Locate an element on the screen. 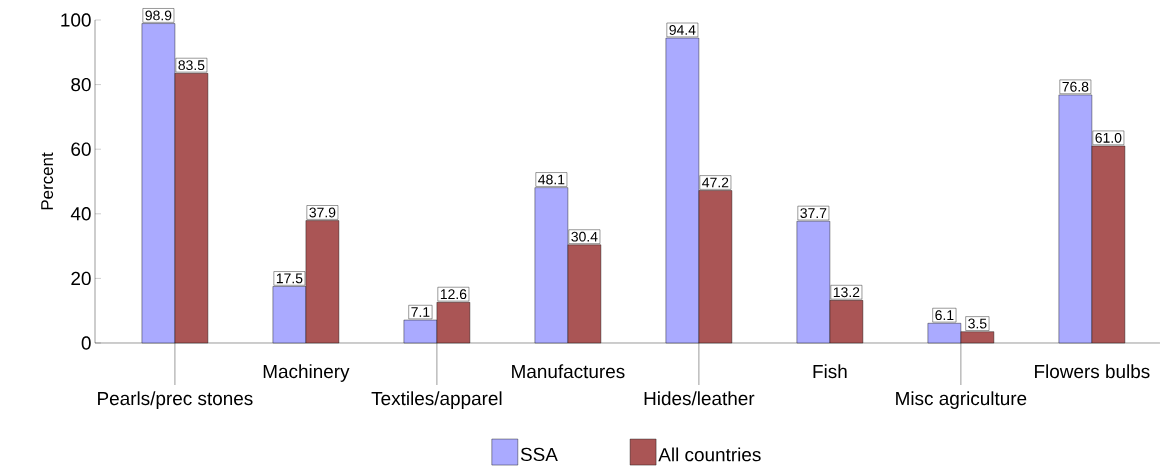  y-tick-label: 100 is located at coordinates (76, 20).